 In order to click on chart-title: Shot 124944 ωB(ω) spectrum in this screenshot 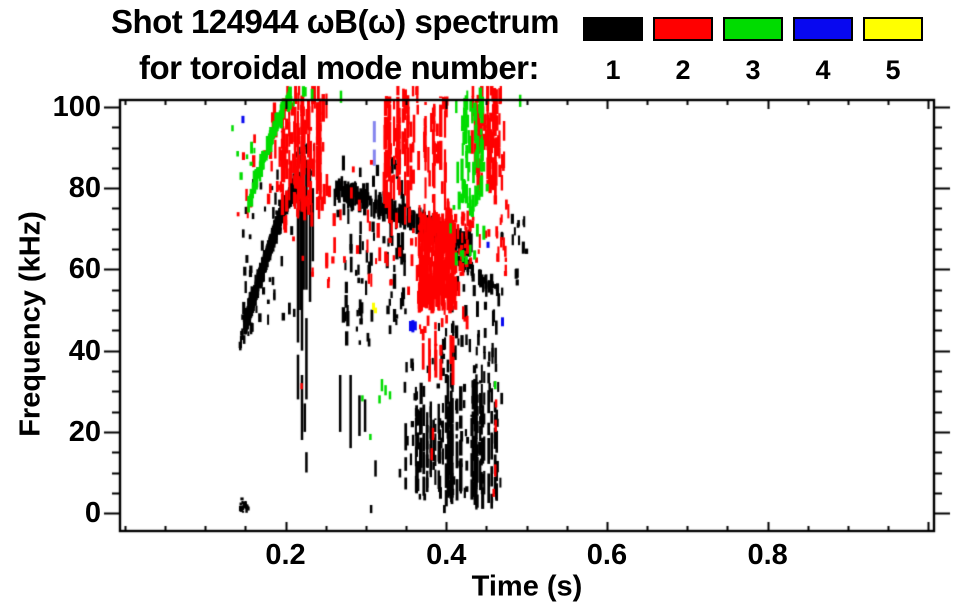, I will do `click(335, 21)`.